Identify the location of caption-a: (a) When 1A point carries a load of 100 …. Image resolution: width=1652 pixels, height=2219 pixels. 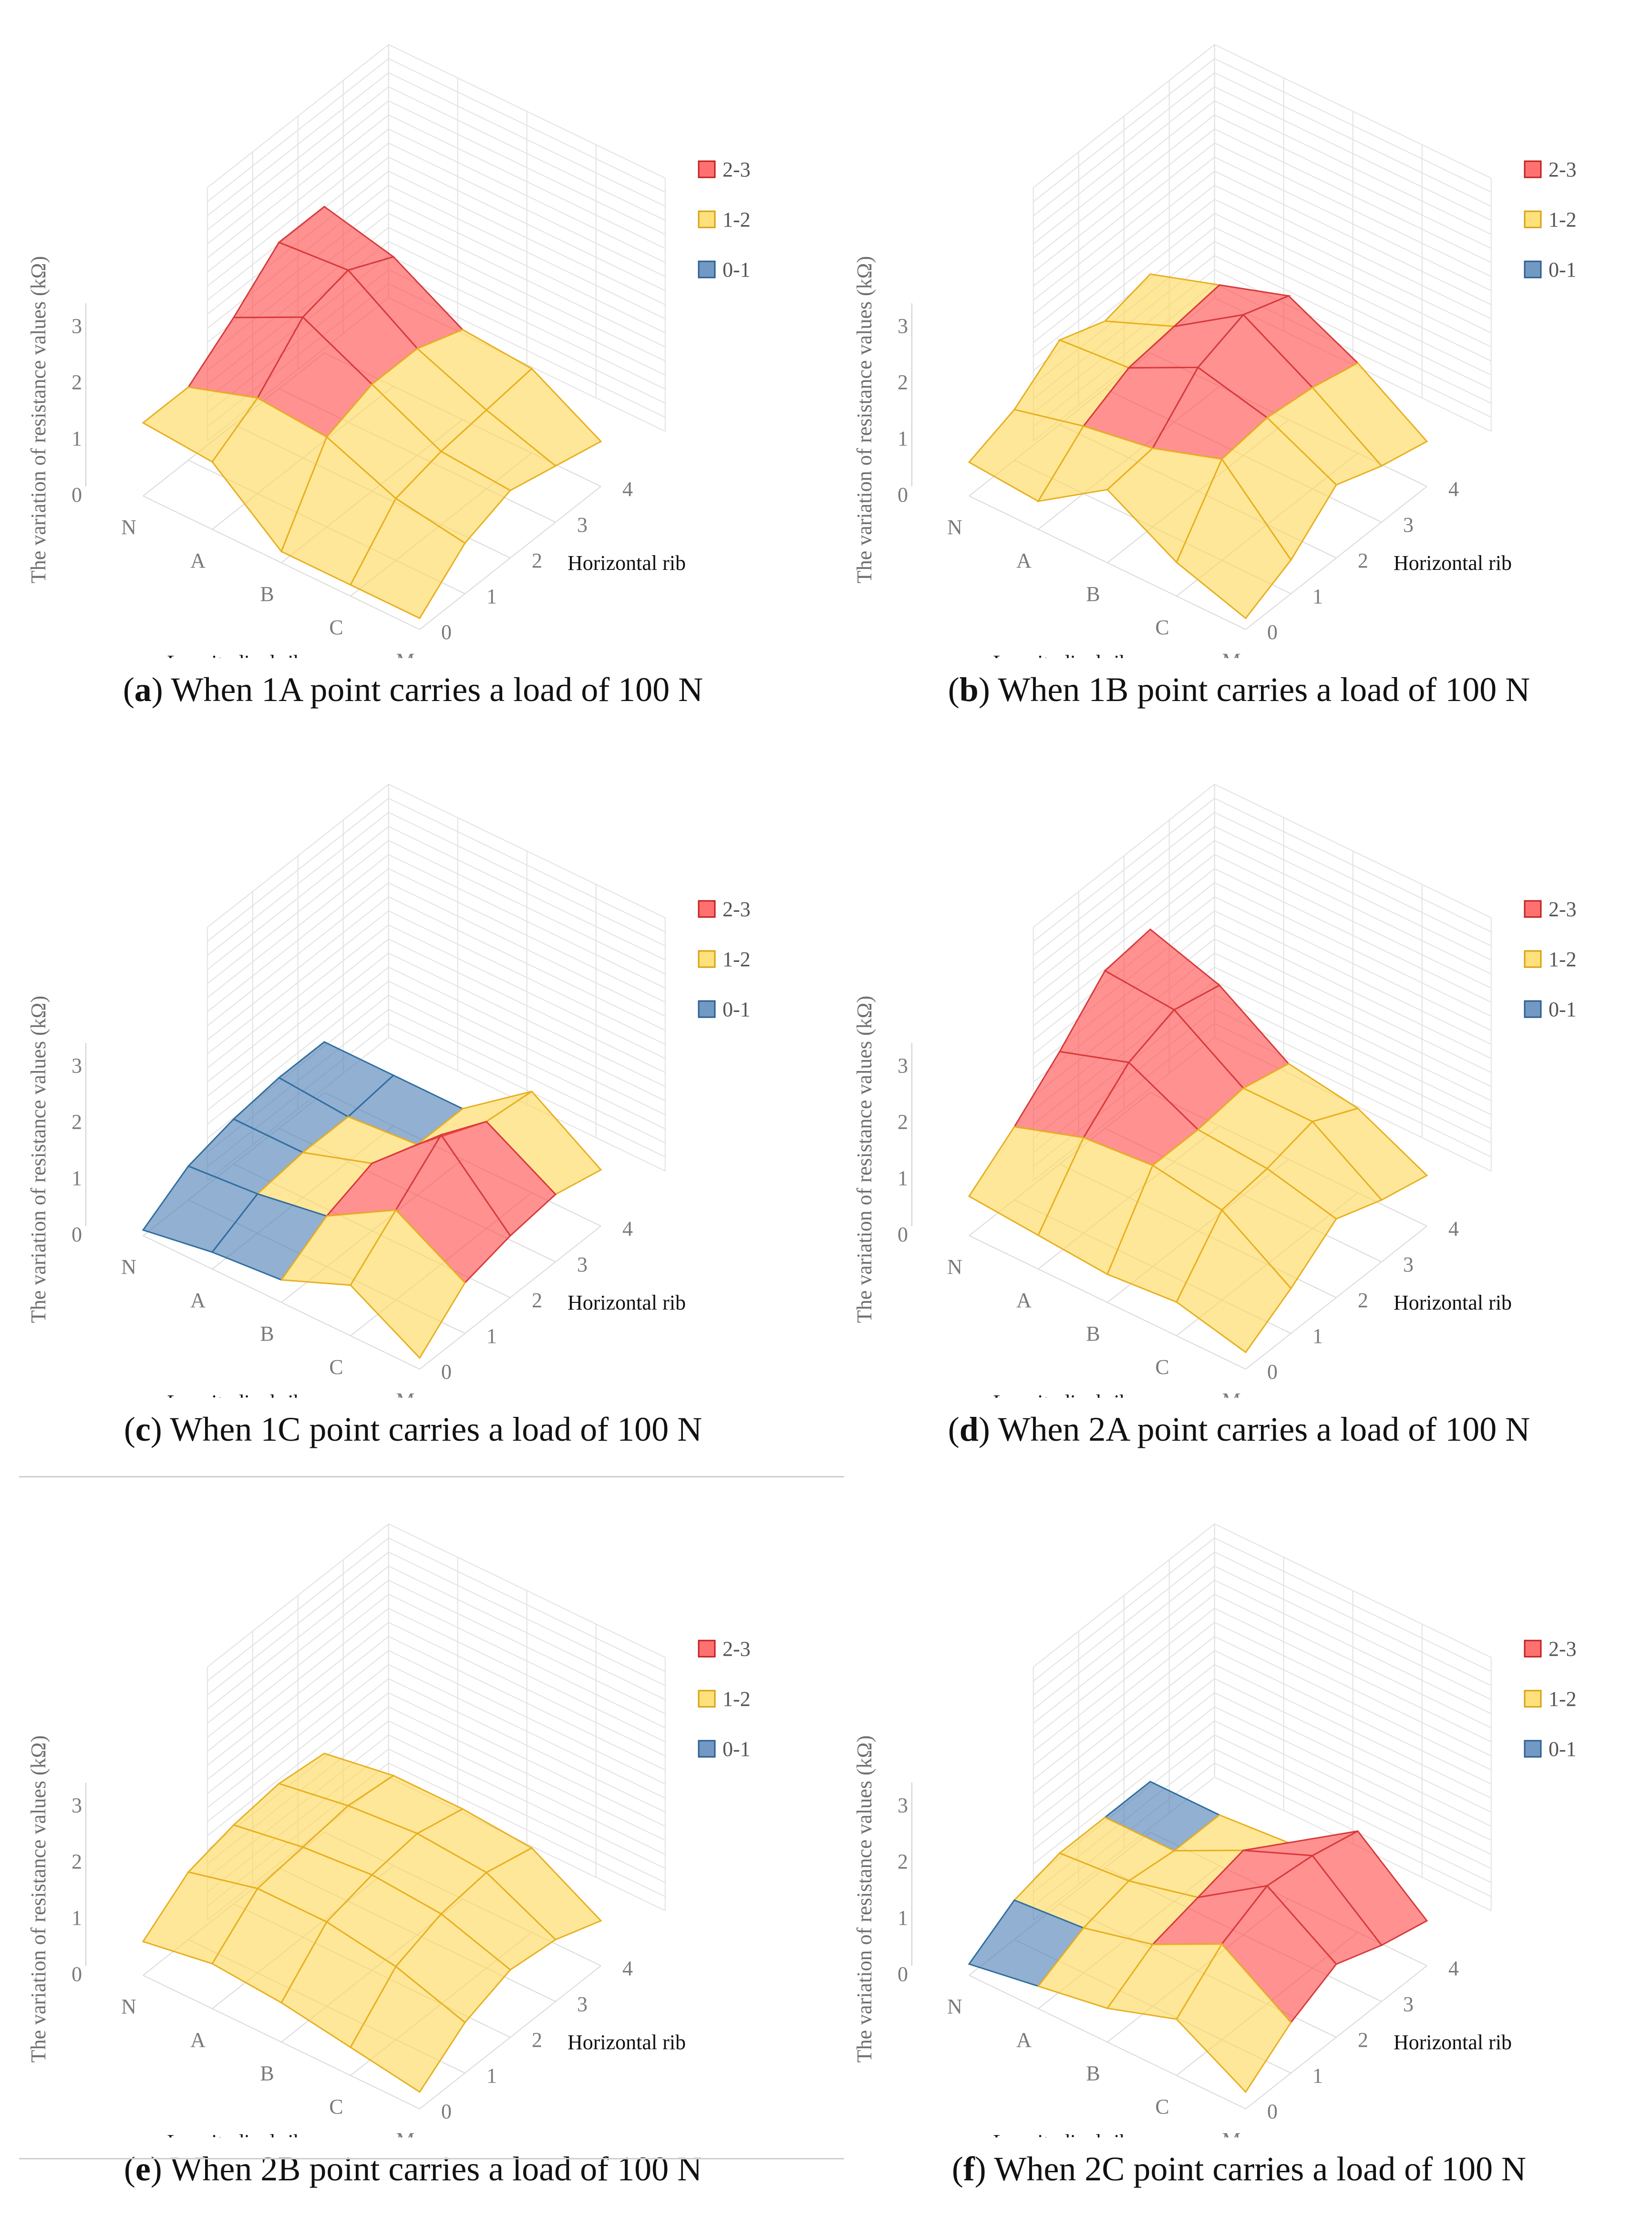
(413, 690).